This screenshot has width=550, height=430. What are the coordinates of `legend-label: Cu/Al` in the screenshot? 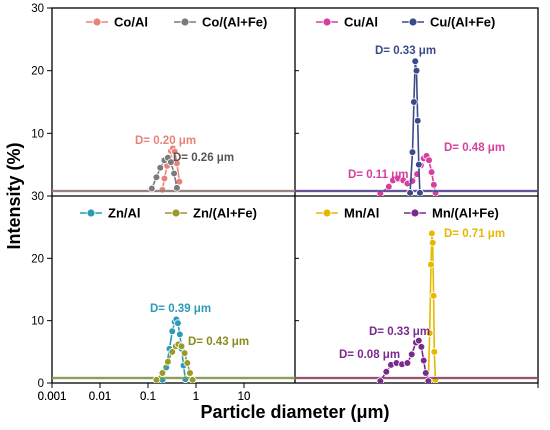 It's located at (361, 22).